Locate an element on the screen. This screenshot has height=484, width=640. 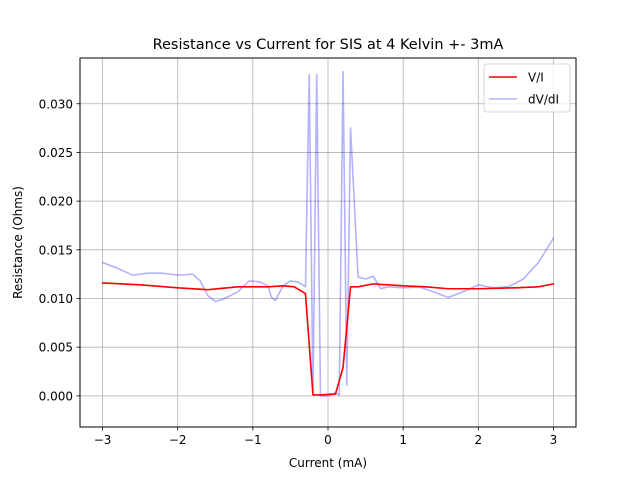
y-tick-label: 0.010 is located at coordinates (56, 299).